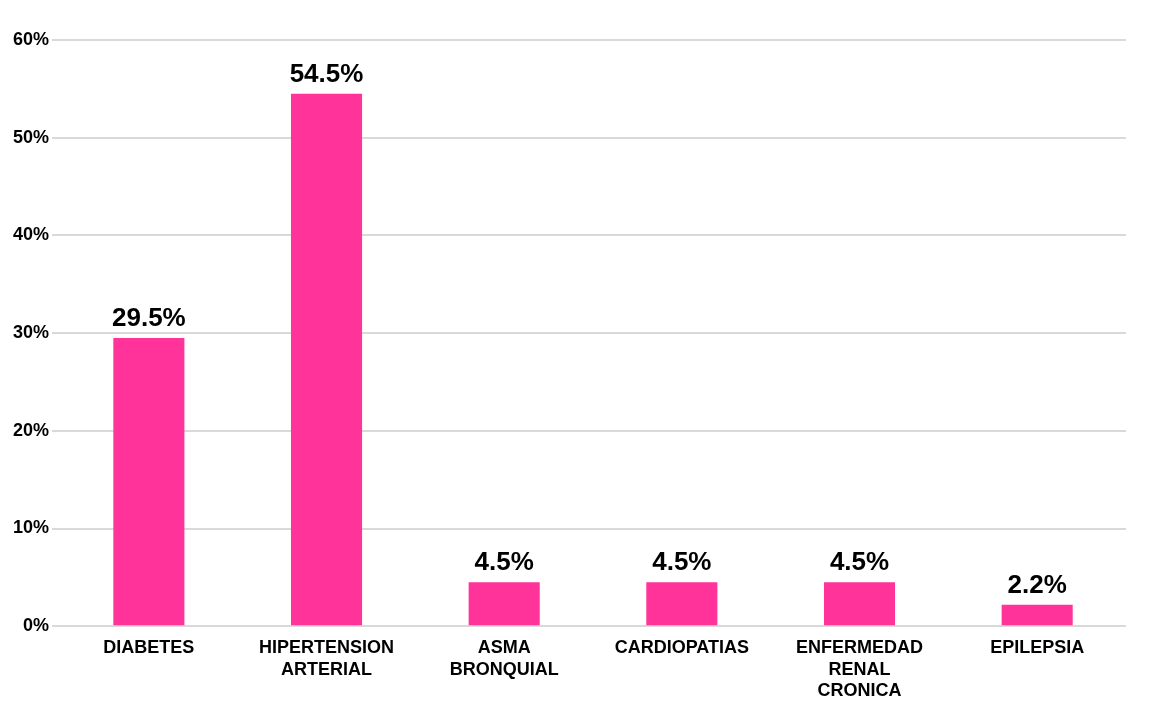 The height and width of the screenshot is (710, 1156). What do you see at coordinates (31, 429) in the screenshot?
I see `y-tick-label: 20%` at bounding box center [31, 429].